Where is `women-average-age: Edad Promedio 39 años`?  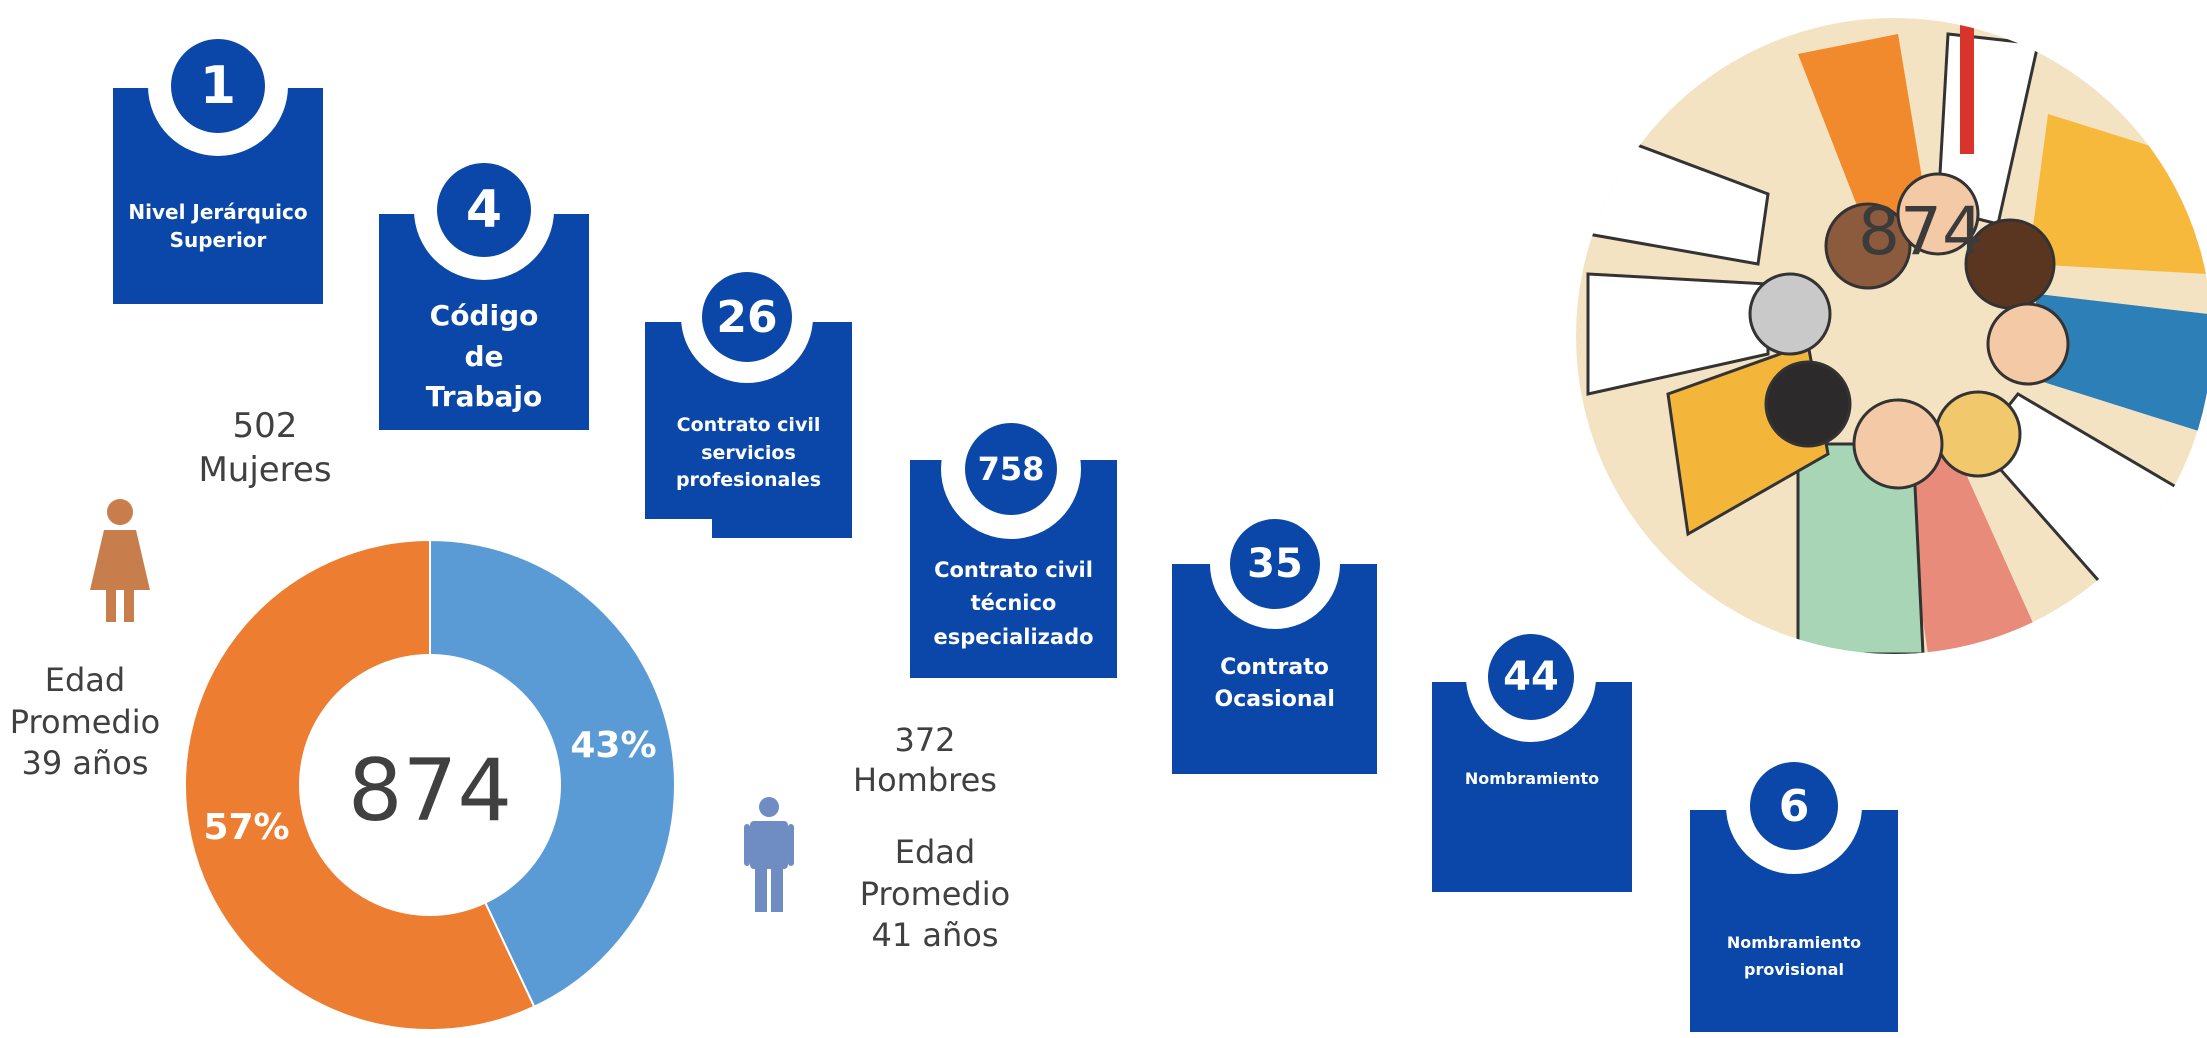
women-average-age: Edad Promedio 39 años is located at coordinates (85, 722).